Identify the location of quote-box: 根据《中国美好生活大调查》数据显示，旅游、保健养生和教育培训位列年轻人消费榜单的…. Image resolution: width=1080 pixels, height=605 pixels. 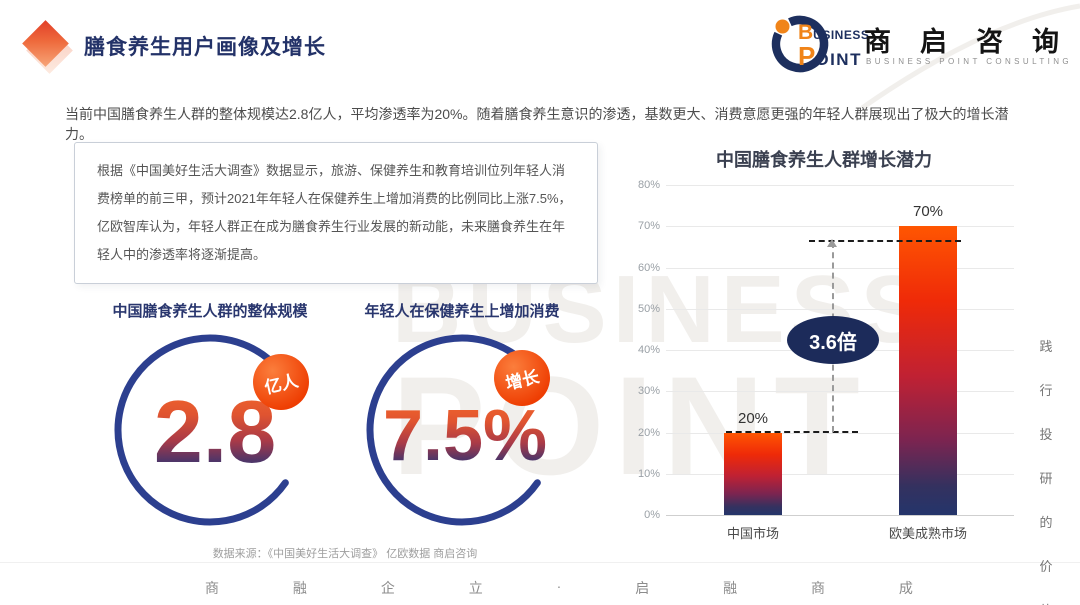
(336, 213).